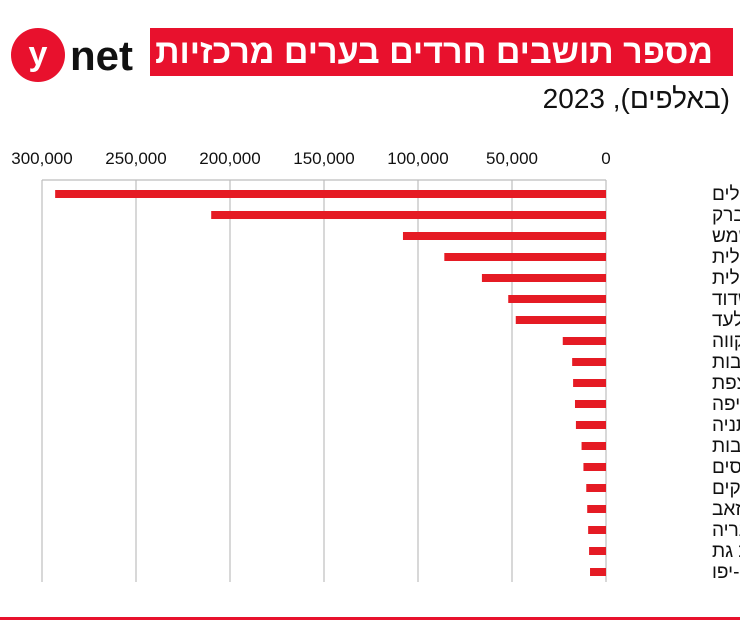 This screenshot has width=740, height=644. I want to click on category-label: נתניה, so click(726, 425).